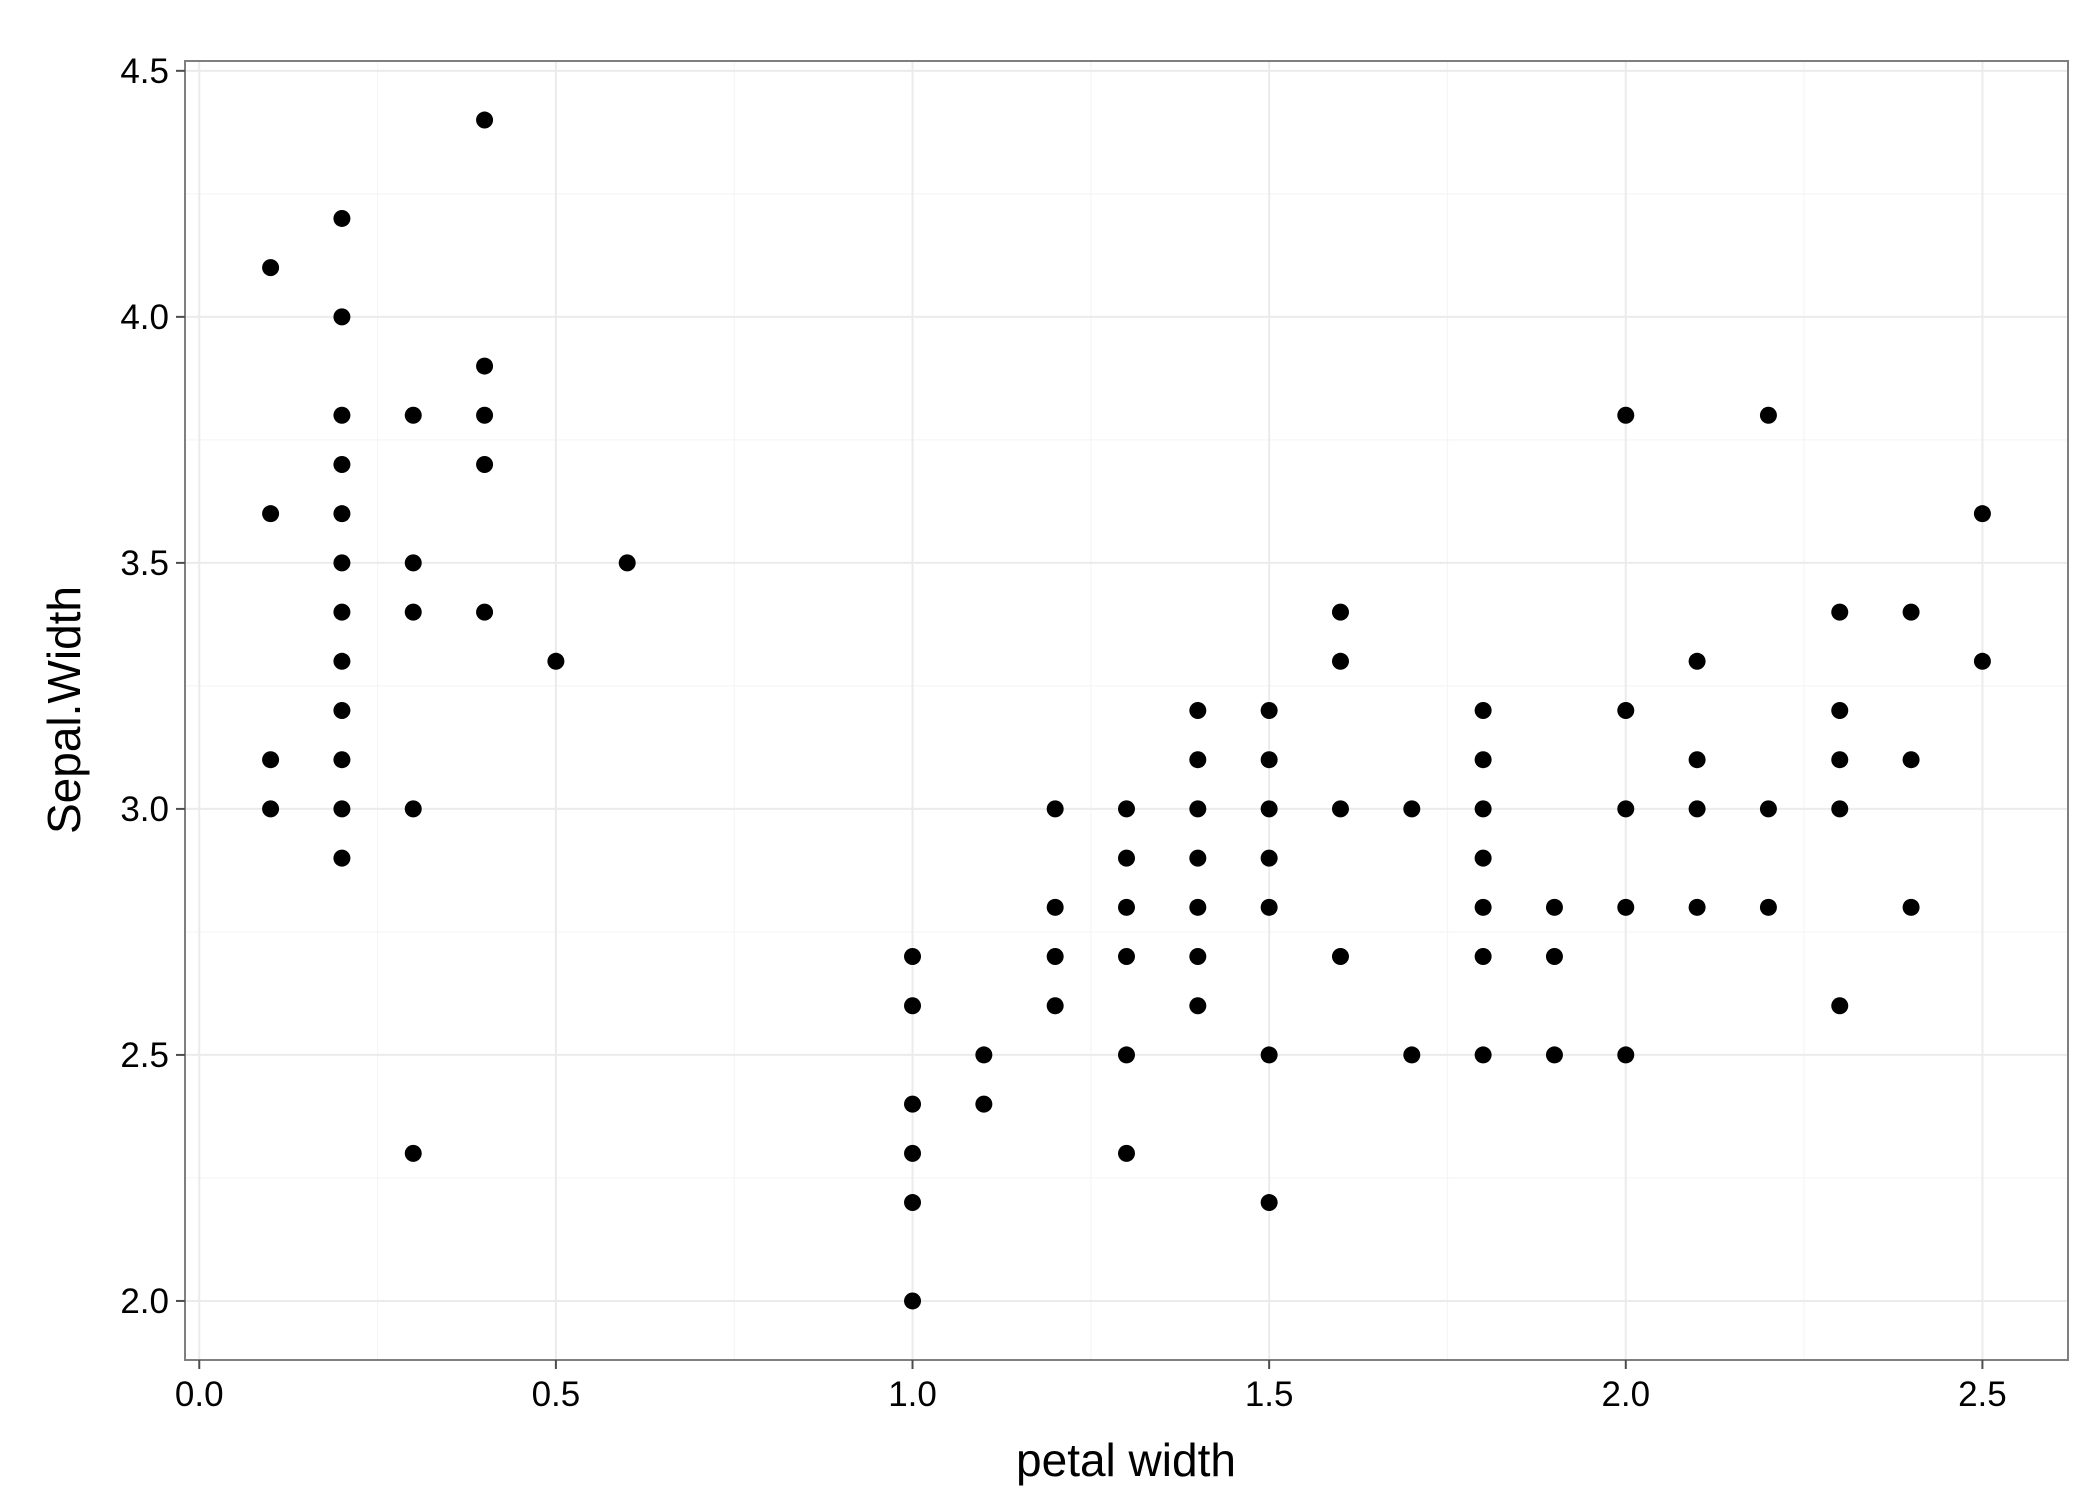 The height and width of the screenshot is (1505, 2100). Describe the element at coordinates (556, 1394) in the screenshot. I see `x-tick-label: 0.5` at that location.